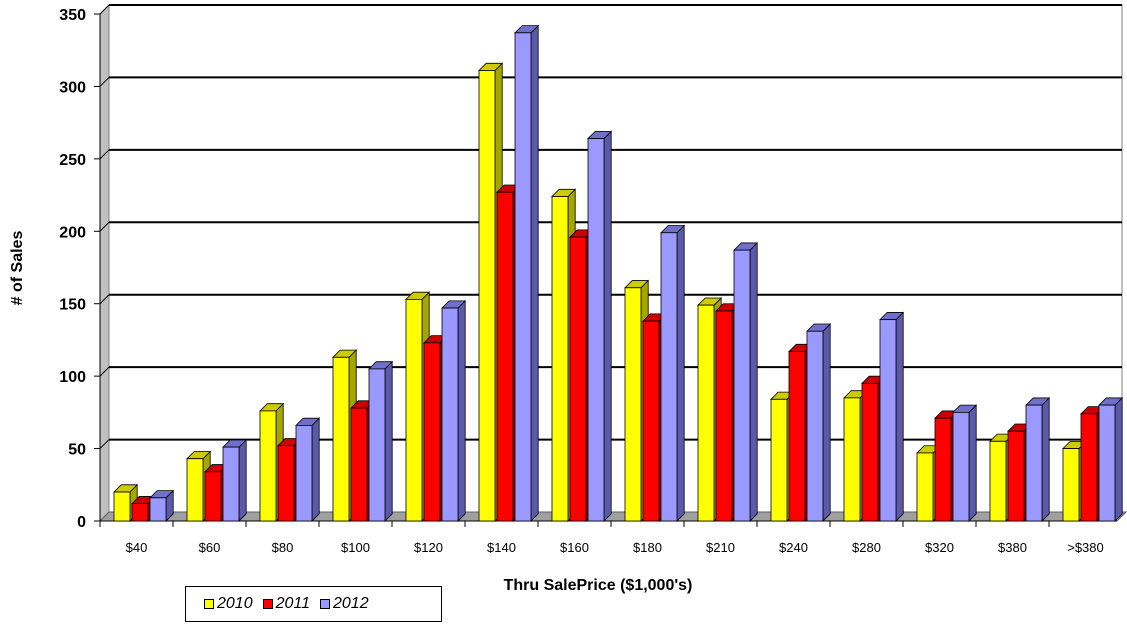 The width and height of the screenshot is (1127, 624). I want to click on bar-2012-$40, so click(162, 505).